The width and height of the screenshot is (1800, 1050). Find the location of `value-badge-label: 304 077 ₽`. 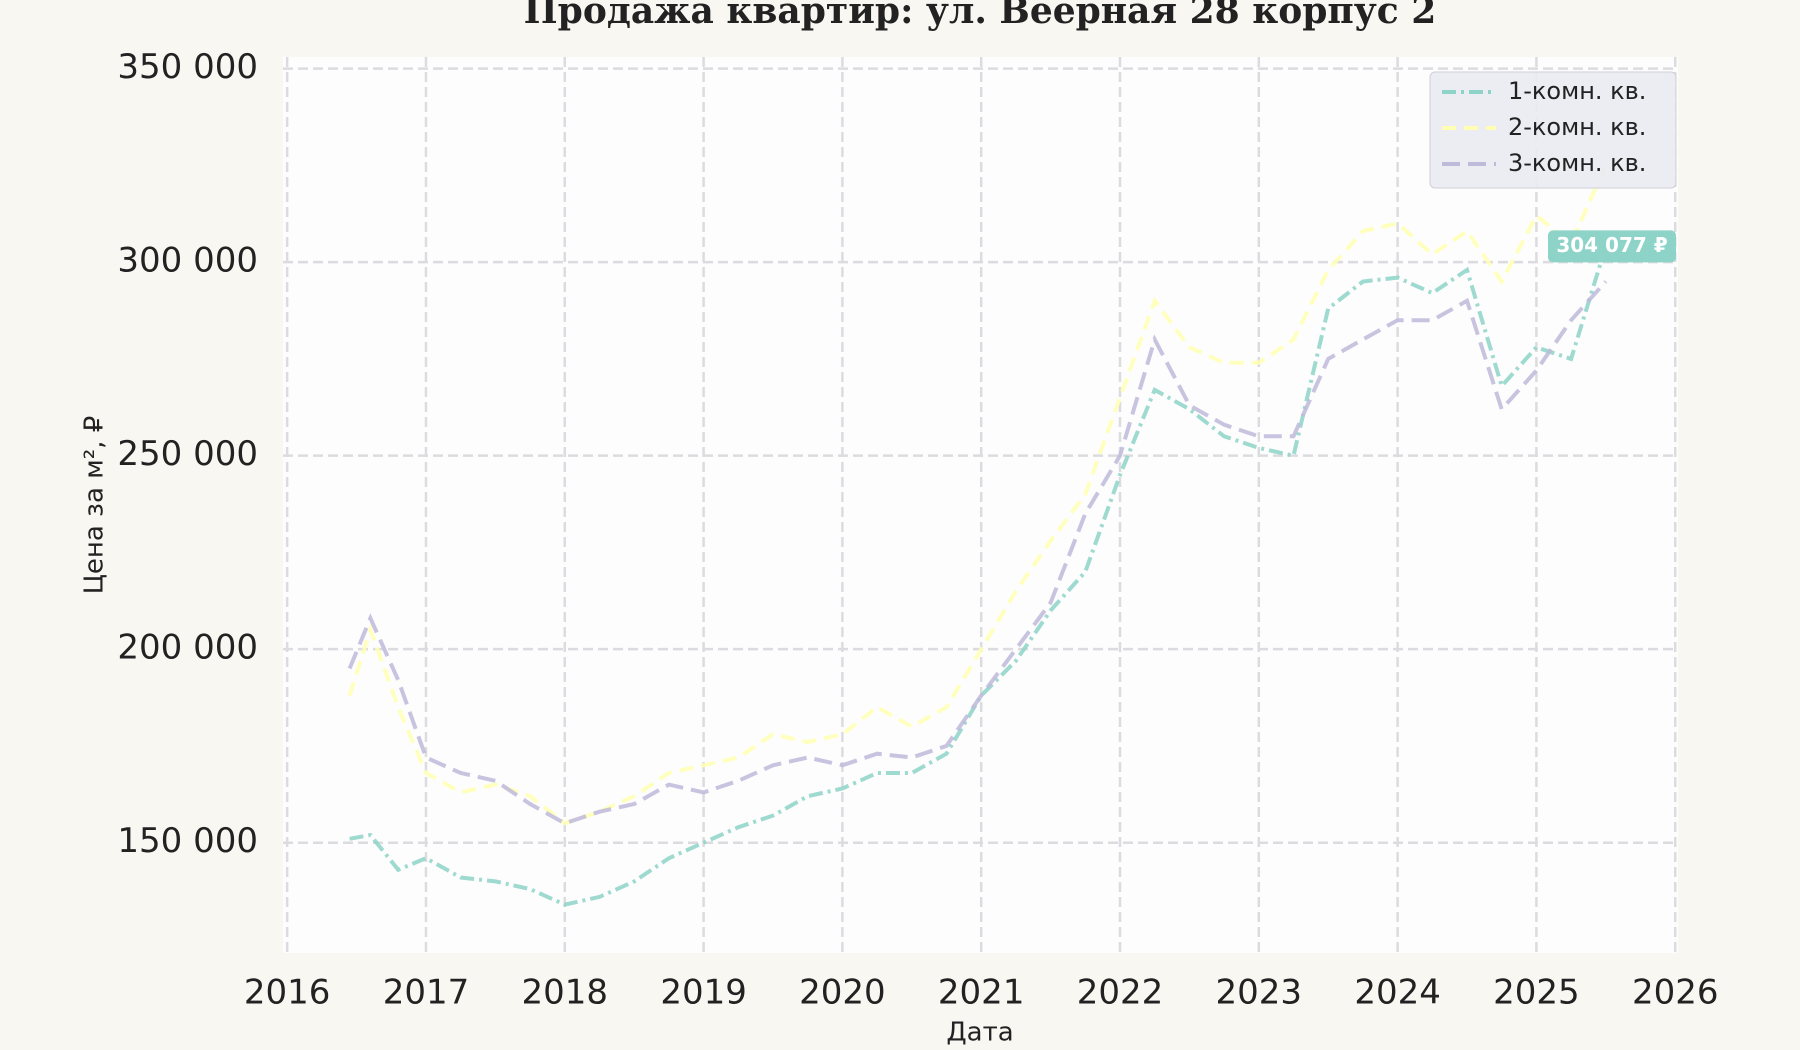

value-badge-label: 304 077 ₽ is located at coordinates (1611, 245).